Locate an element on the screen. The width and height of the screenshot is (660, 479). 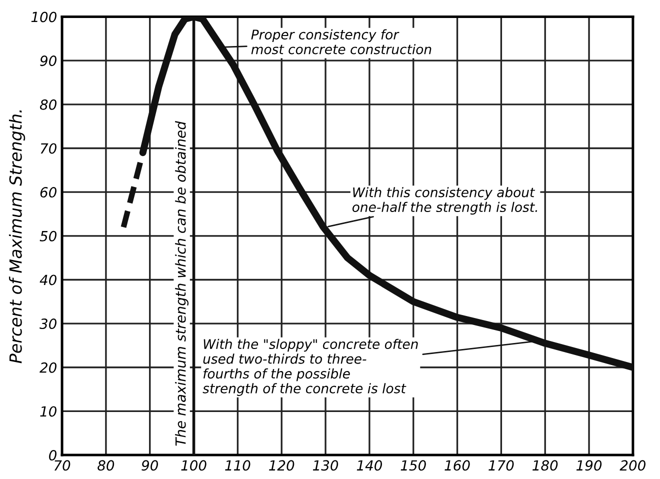
y-axis-title: Percent of Maximum Strength. is located at coordinates (17, 237).